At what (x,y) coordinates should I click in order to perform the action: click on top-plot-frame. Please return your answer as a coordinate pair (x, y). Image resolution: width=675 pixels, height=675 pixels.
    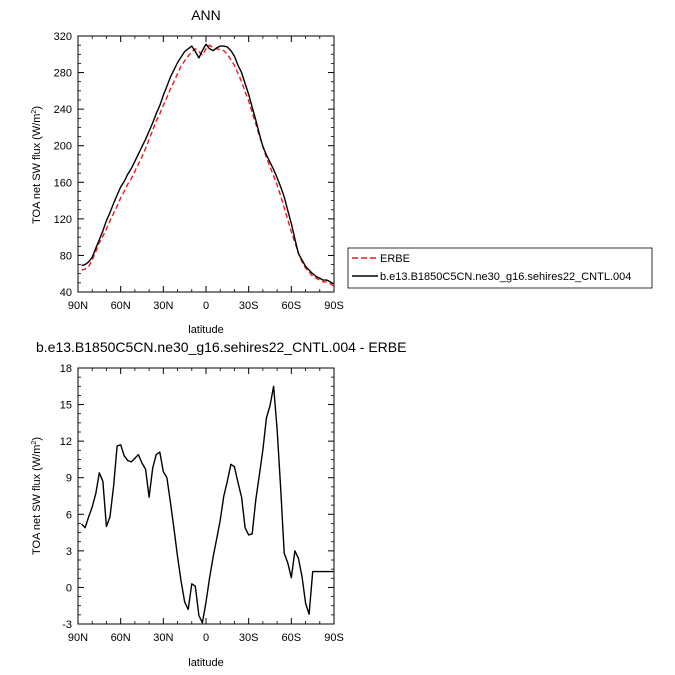
    Looking at the image, I should click on (206, 164).